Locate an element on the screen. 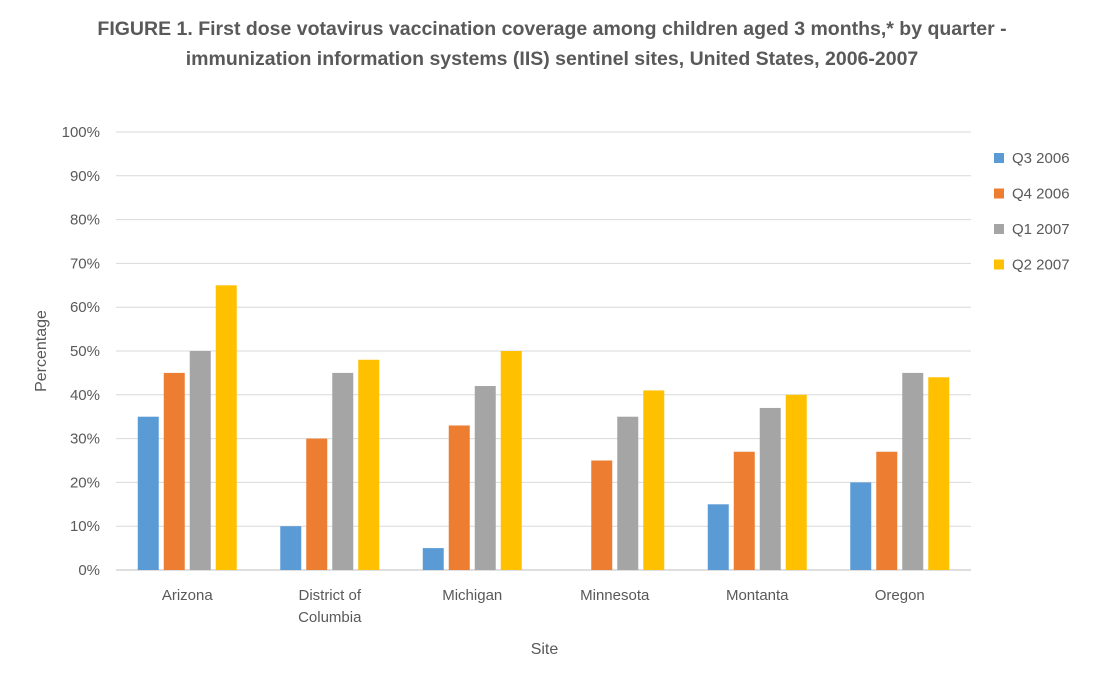 The width and height of the screenshot is (1104, 685). x-tick-label: Montanta is located at coordinates (757, 595).